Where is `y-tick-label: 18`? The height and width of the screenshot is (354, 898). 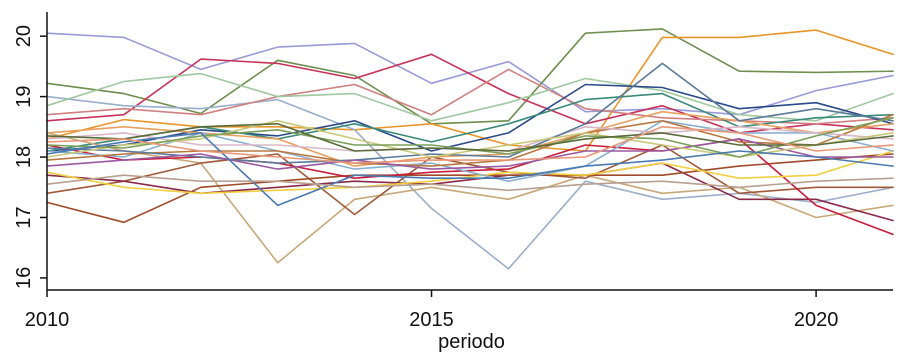
y-tick-label: 18 is located at coordinates (24, 157).